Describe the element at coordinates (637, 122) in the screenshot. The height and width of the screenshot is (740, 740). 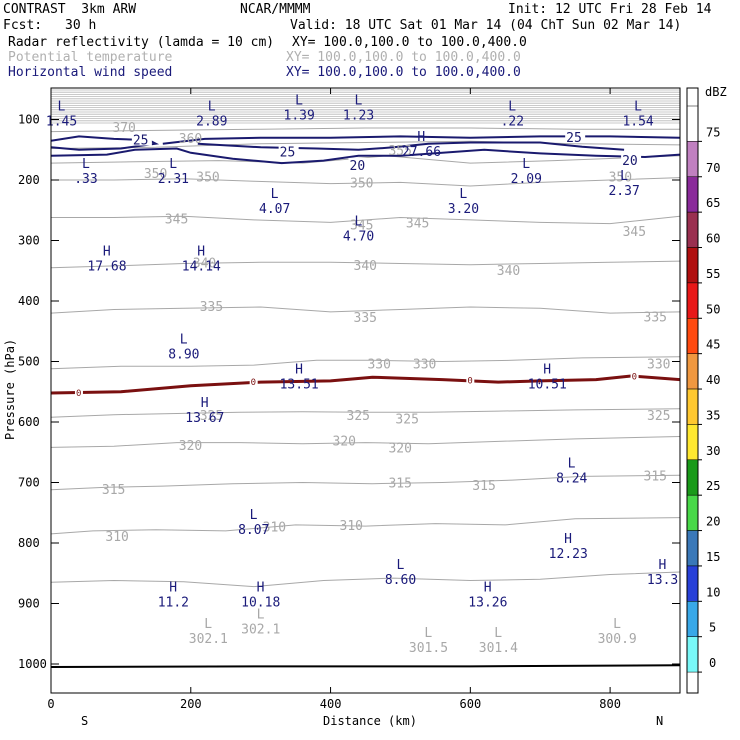
I see `extremum-value: 1.54` at that location.